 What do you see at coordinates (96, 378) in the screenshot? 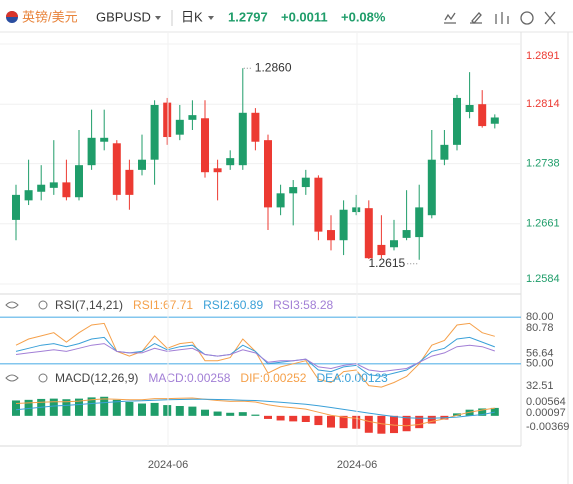
I see `macd-title: MACD(12,26,9)` at bounding box center [96, 378].